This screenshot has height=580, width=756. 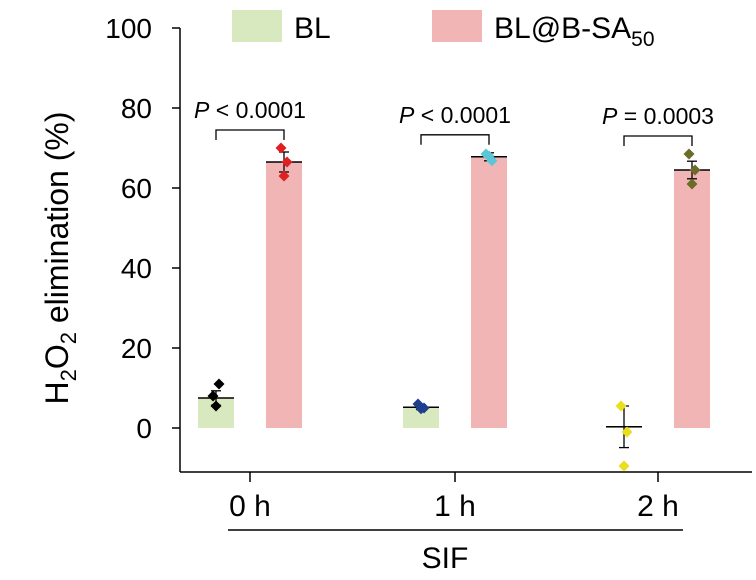 I want to click on legend-label-text: BL@B-SA, so click(x=562, y=28).